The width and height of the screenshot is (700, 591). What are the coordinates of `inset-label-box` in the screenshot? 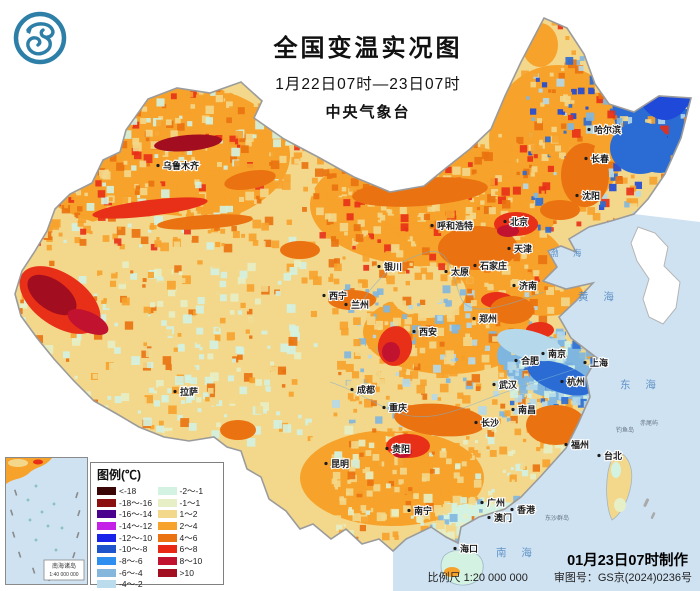 It's located at (64, 570).